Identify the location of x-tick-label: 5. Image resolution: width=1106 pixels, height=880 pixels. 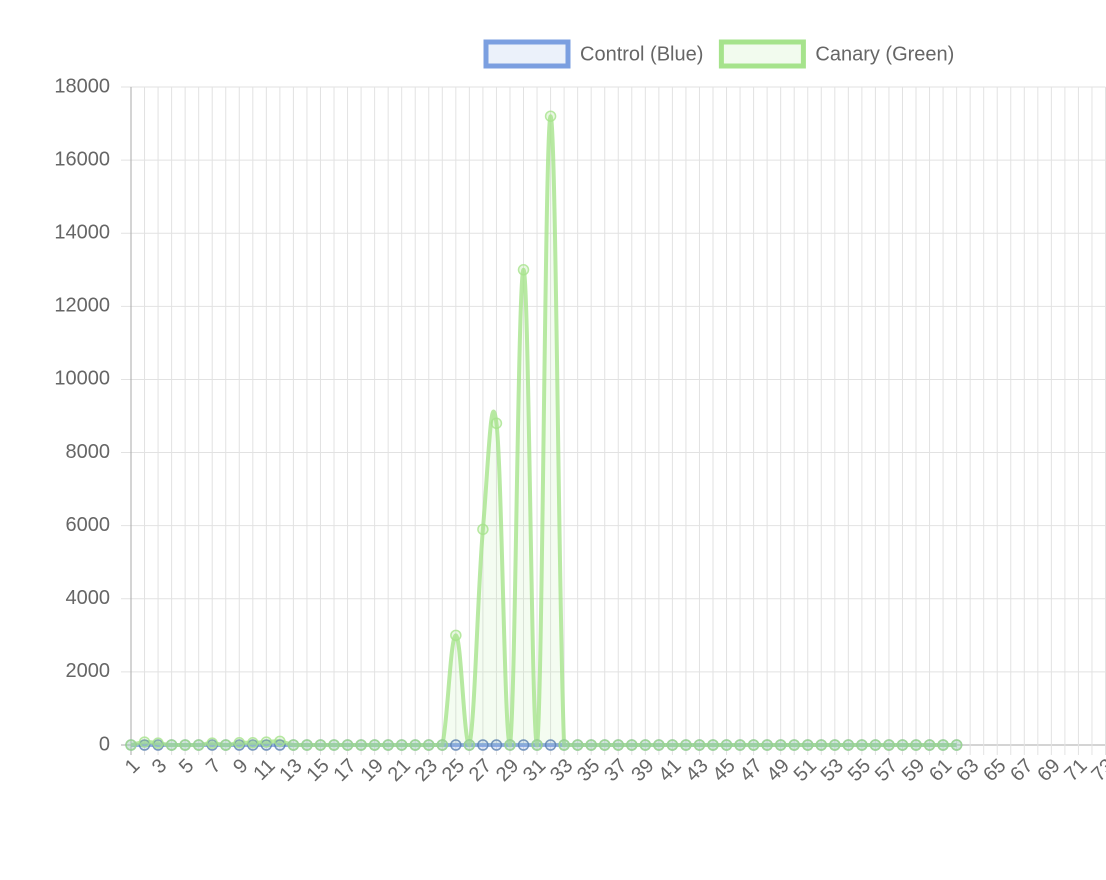
(186, 766).